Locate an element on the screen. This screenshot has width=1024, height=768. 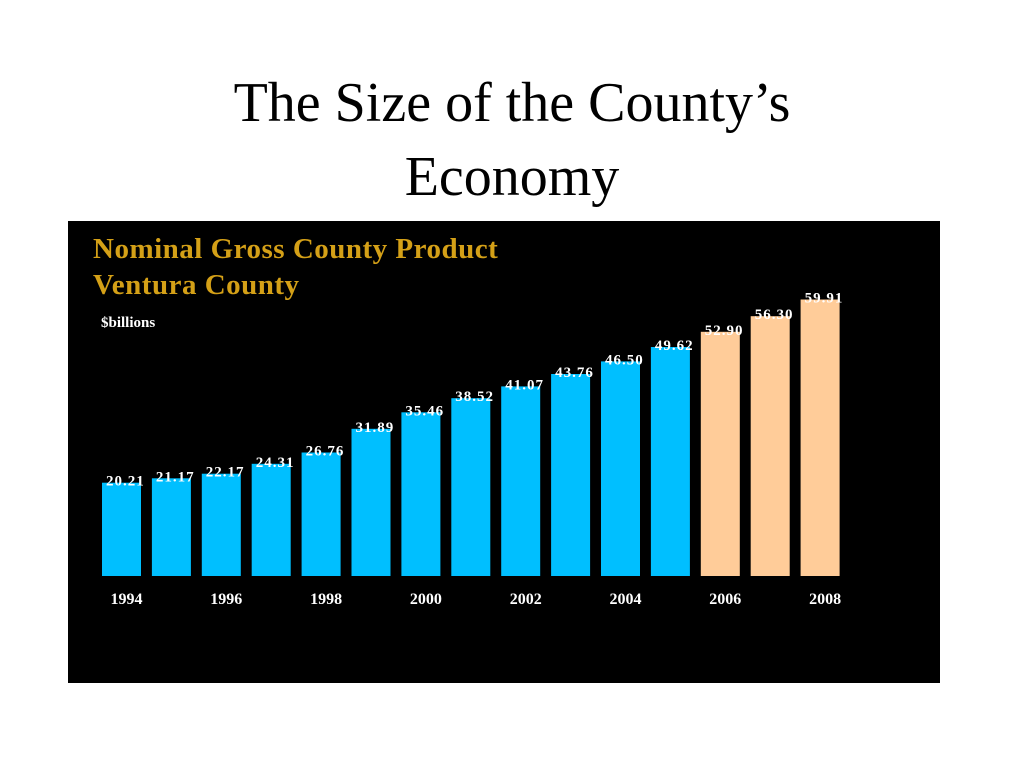
value-label-2000: 35.46 is located at coordinates (424, 411).